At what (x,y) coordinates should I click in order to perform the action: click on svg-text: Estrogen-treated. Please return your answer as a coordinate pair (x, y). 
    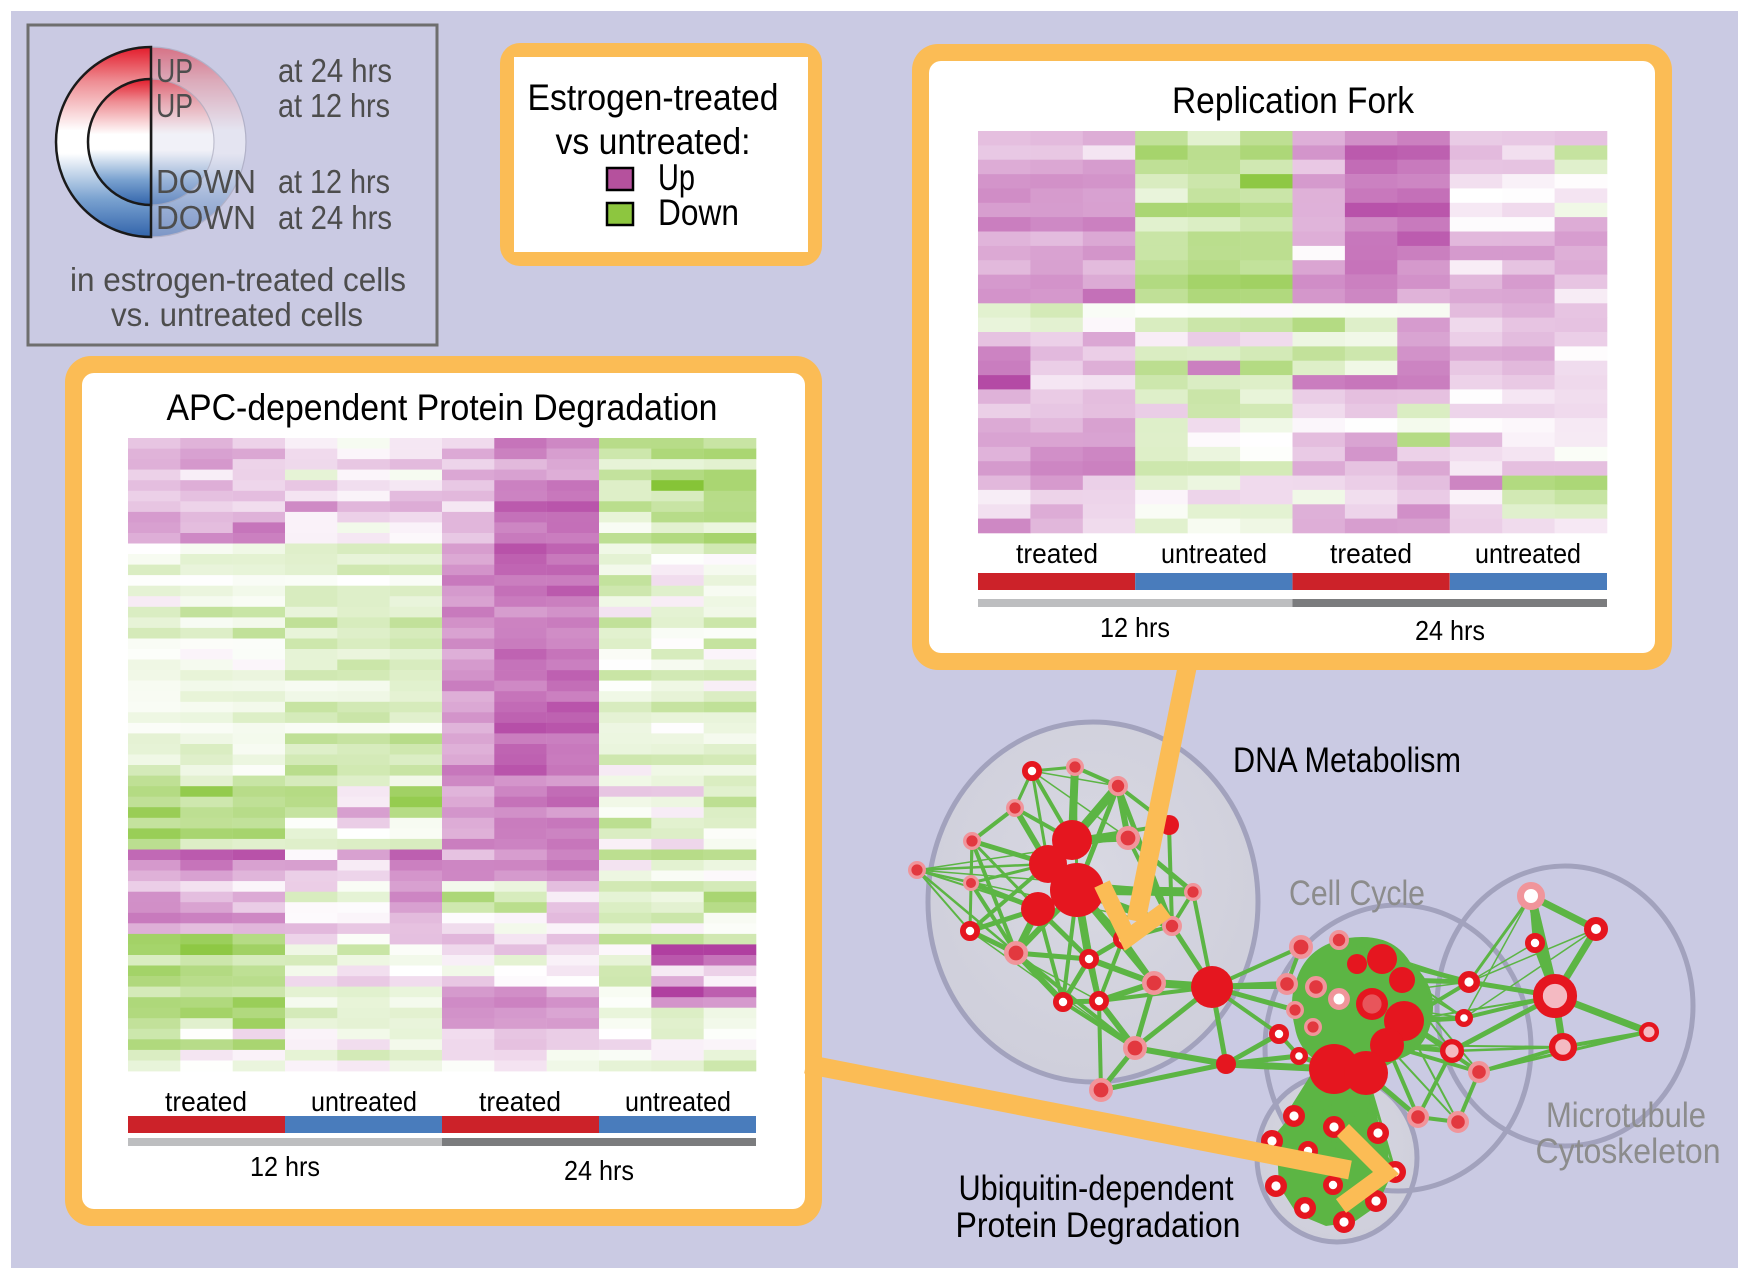
    Looking at the image, I should click on (653, 97).